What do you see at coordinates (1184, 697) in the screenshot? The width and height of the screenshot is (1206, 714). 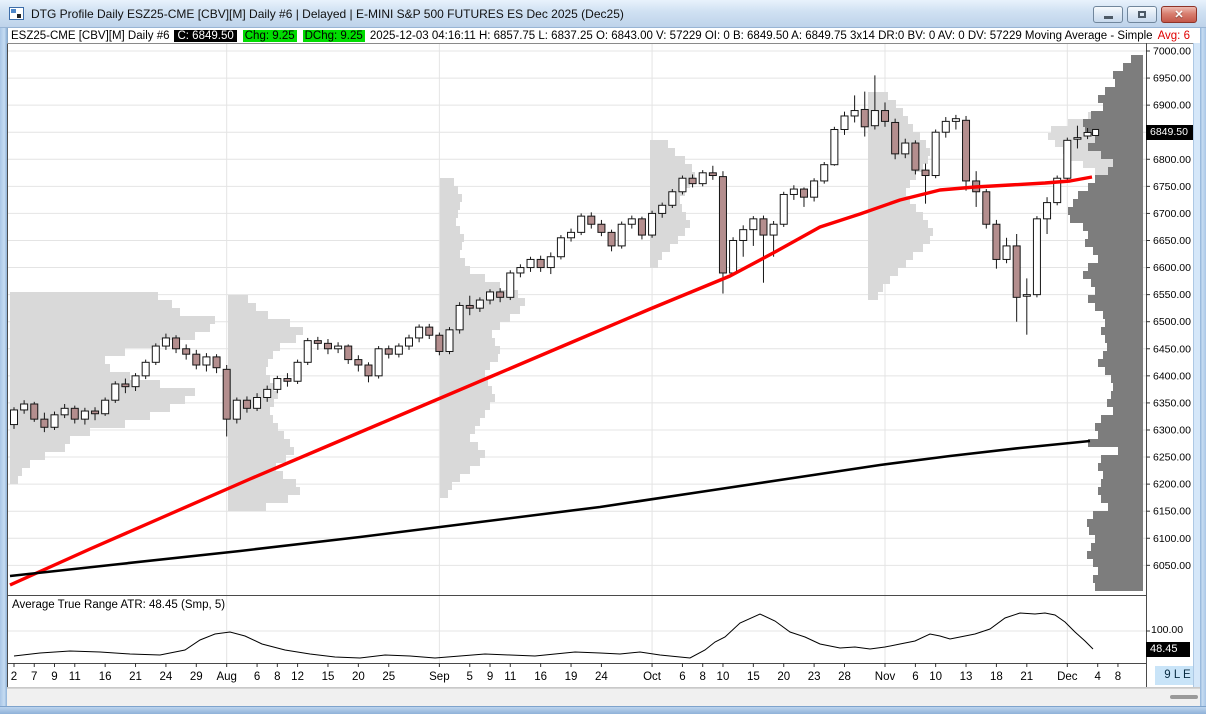 I see `horizontal-scrollbar-grip` at bounding box center [1184, 697].